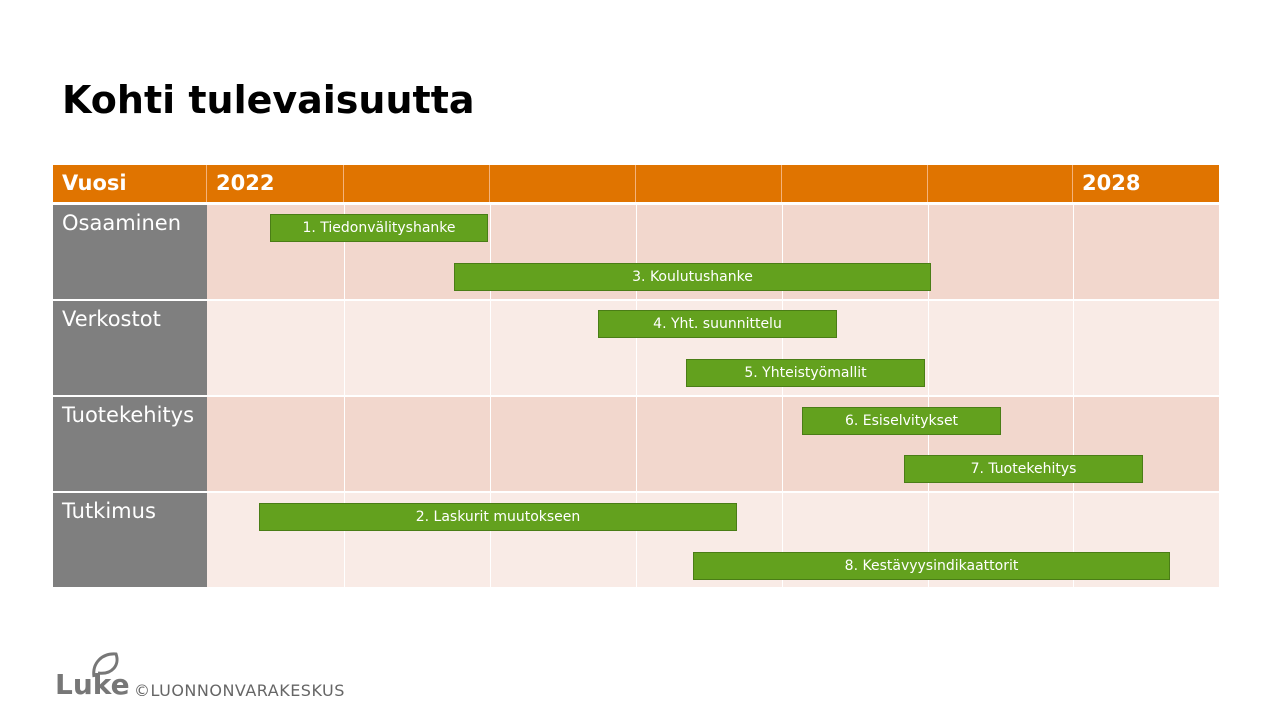 The height and width of the screenshot is (720, 1280). What do you see at coordinates (379, 228) in the screenshot?
I see `task-bar: 1. Tiedonvälityshanke` at bounding box center [379, 228].